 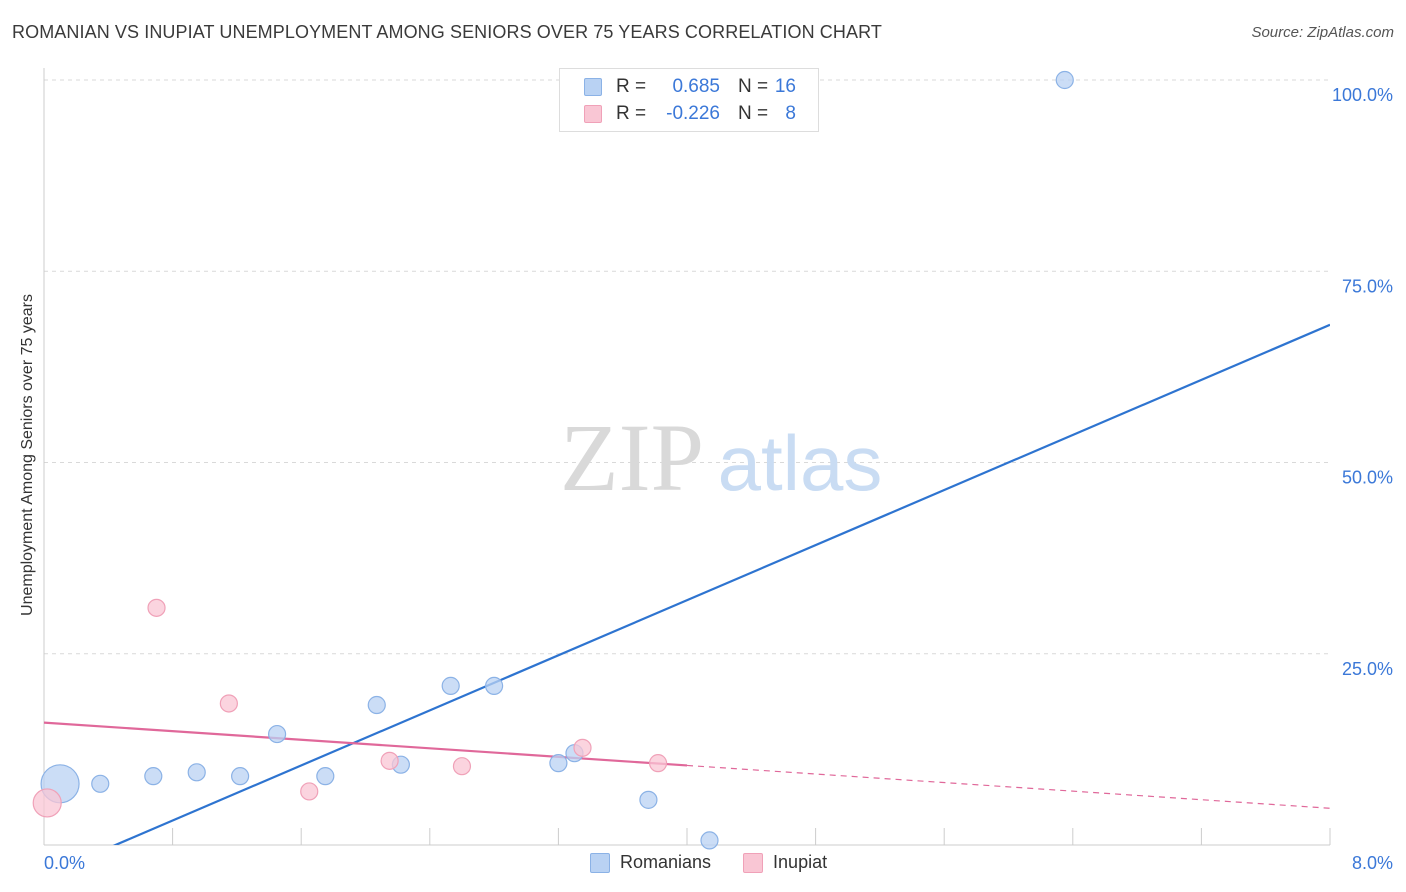 What do you see at coordinates (1372, 863) in the screenshot?
I see `x-tick-label-max: 8.0%` at bounding box center [1372, 863].